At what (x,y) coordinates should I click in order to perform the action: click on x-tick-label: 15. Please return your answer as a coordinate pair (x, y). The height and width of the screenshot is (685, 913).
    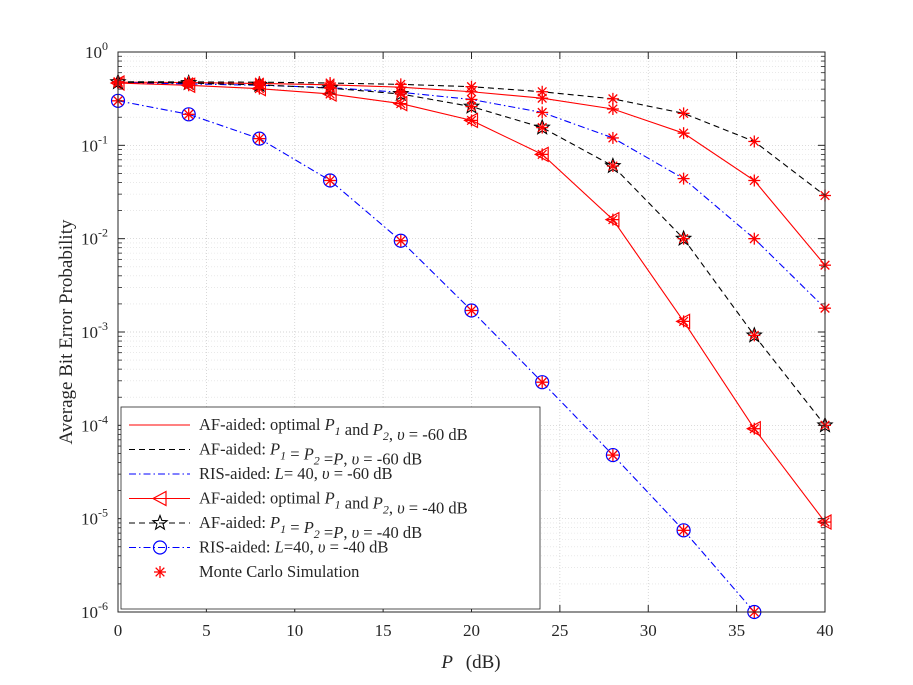
    Looking at the image, I should click on (383, 630).